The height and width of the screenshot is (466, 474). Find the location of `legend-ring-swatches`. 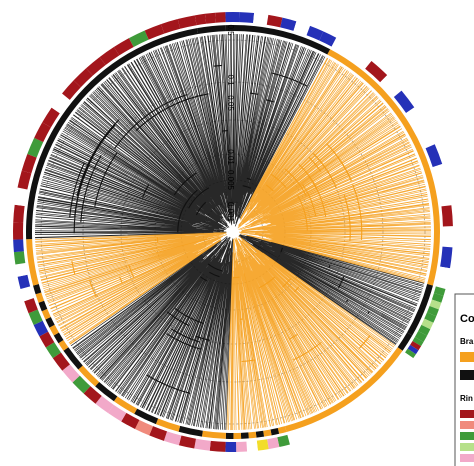

legend-ring-swatches is located at coordinates (467, 436).